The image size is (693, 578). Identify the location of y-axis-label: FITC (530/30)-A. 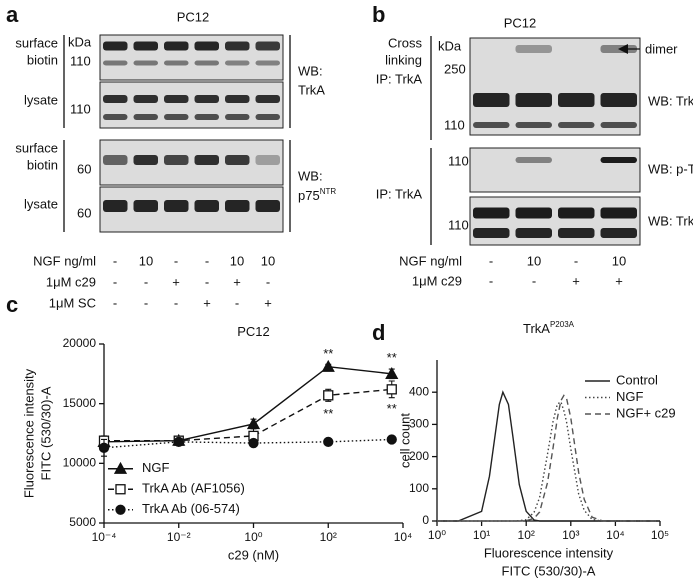
(45, 433).